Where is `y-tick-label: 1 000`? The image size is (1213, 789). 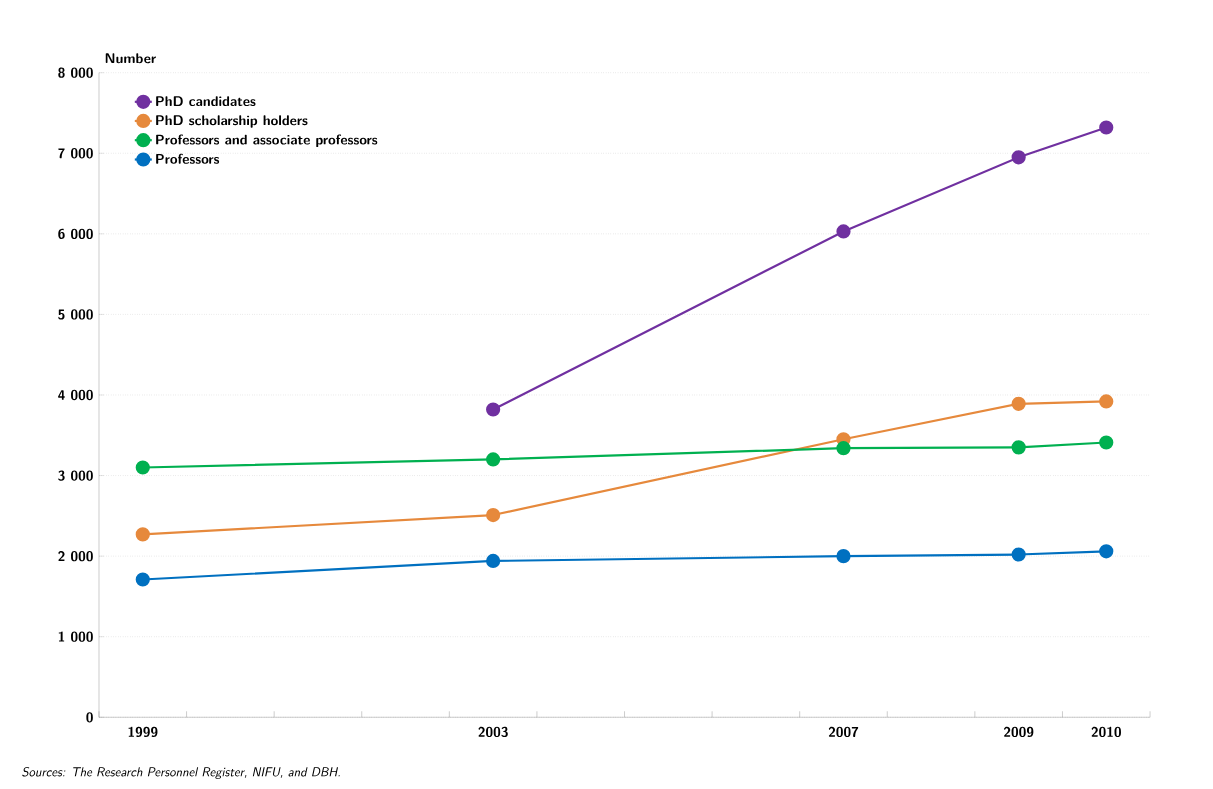 y-tick-label: 1 000 is located at coordinates (75, 636).